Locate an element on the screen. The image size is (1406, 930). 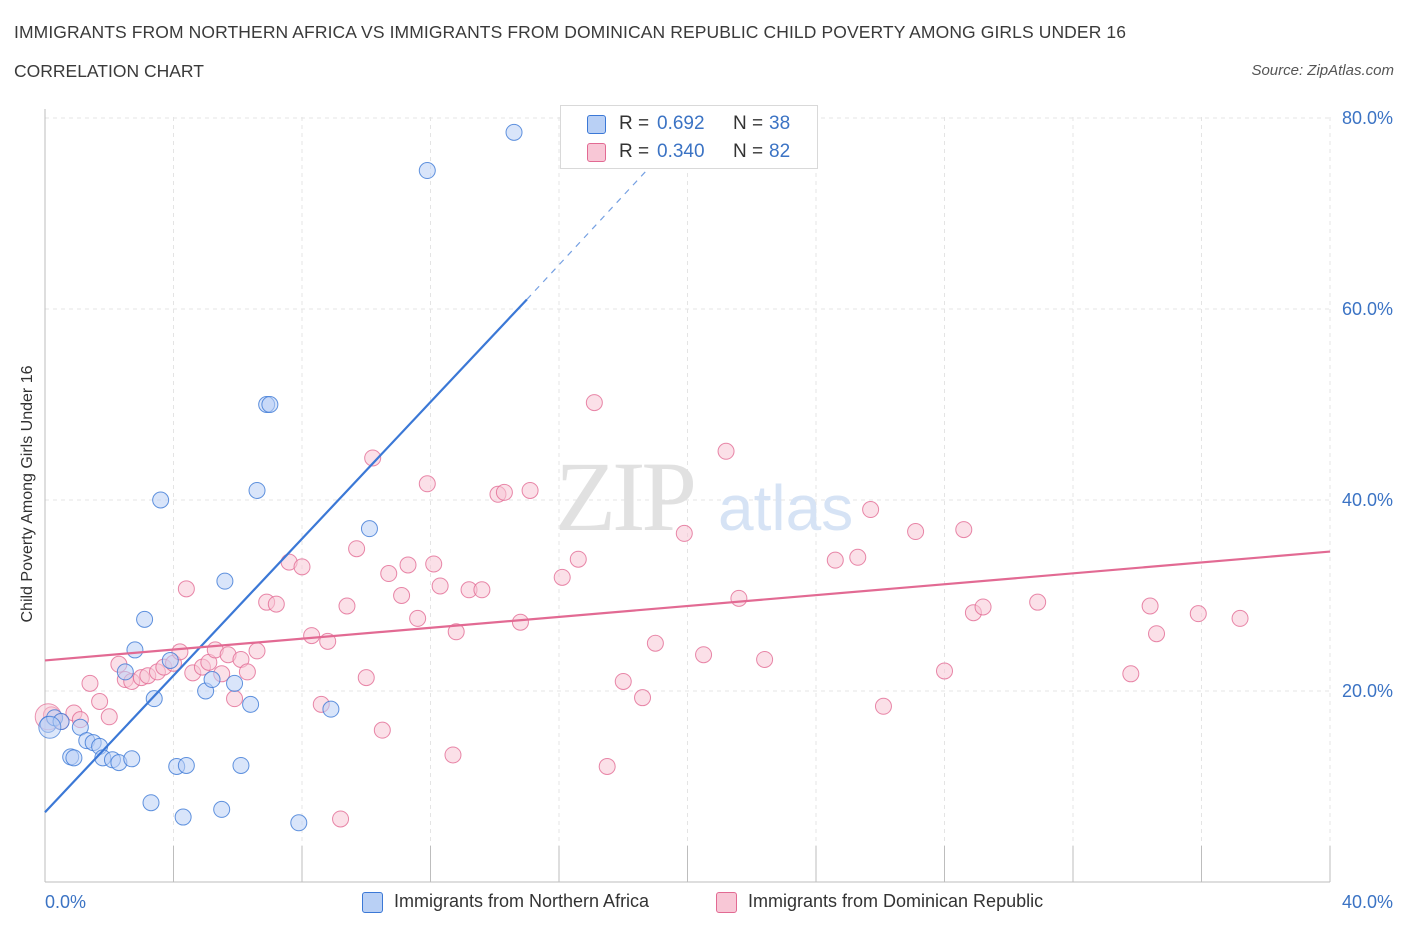
watermark-zip: ZIP is located at coordinates (624, 496).